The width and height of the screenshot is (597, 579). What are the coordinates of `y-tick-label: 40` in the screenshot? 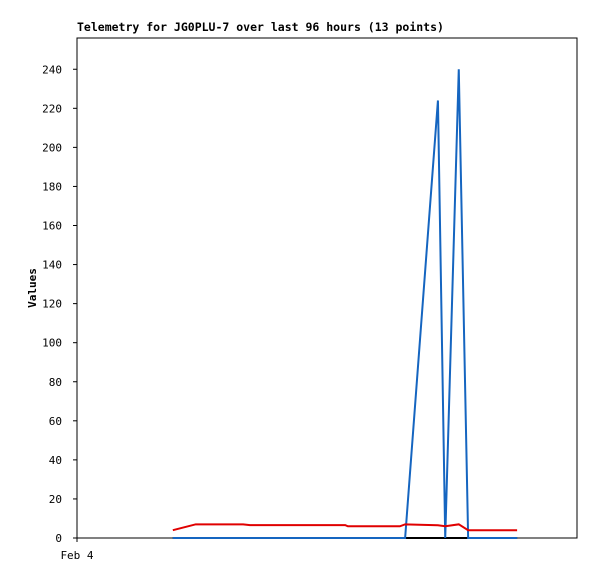 It's located at (55, 460).